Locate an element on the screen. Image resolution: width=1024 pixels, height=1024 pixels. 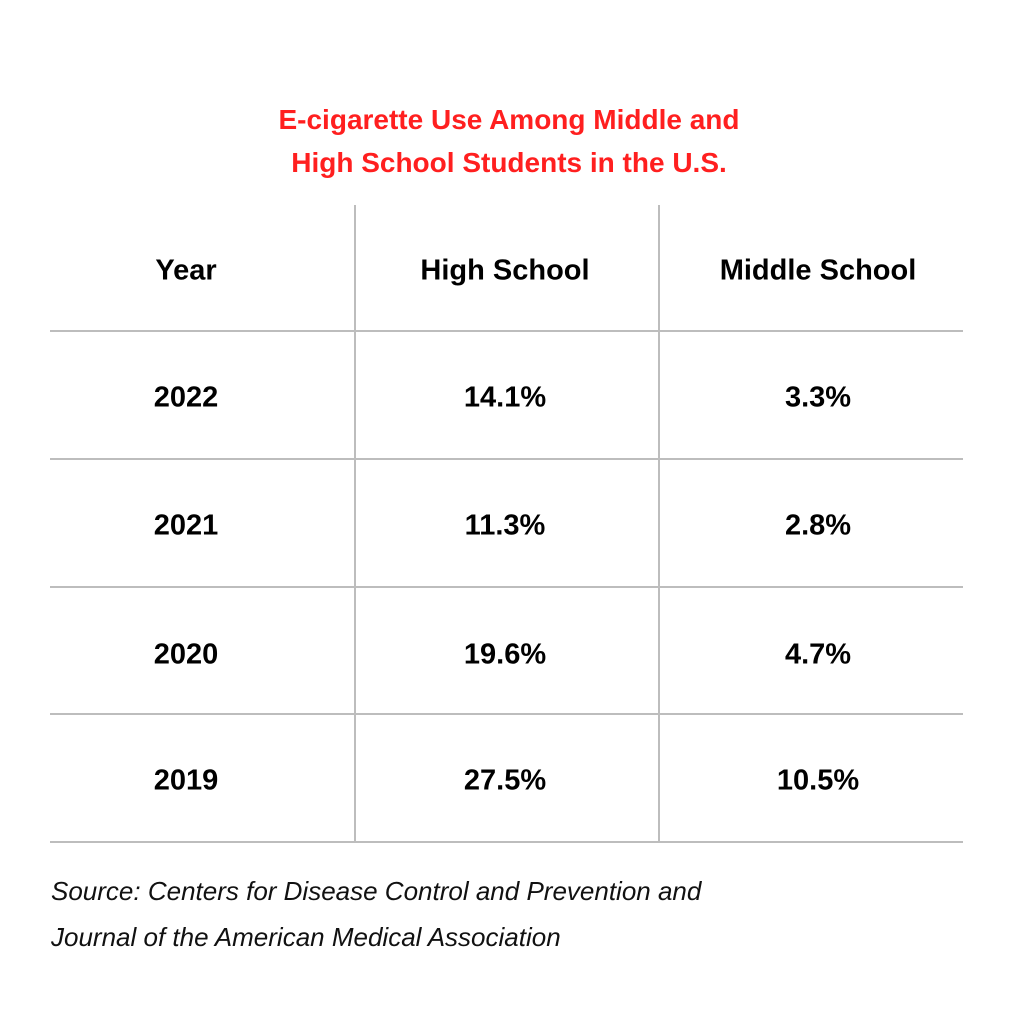
year-cell: 2022 is located at coordinates (186, 397).